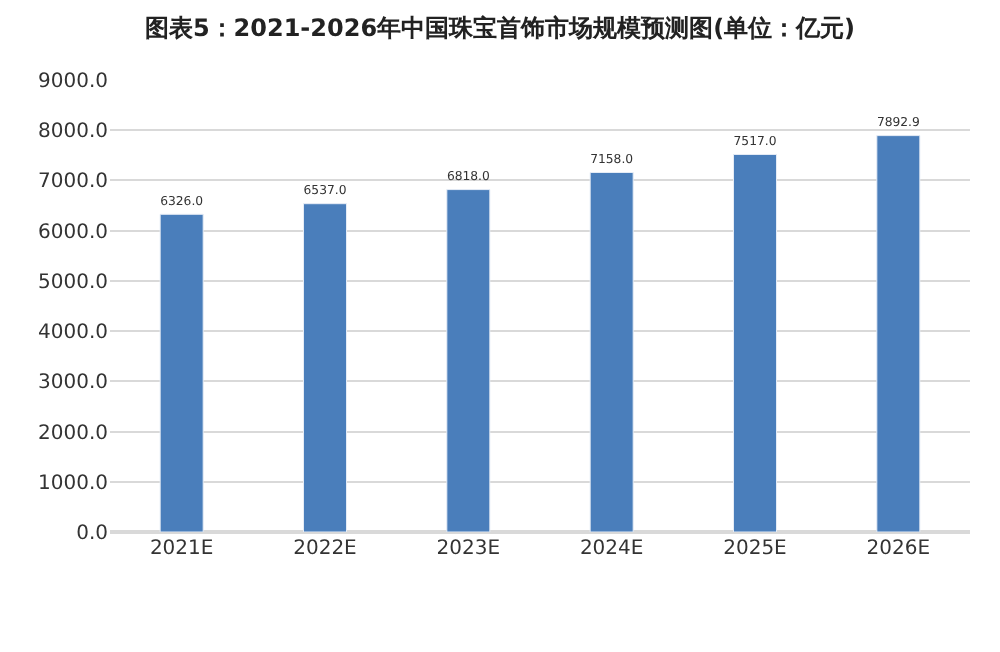 This screenshot has height=652, width=1000. Describe the element at coordinates (73, 232) in the screenshot. I see `y-tick-label: 6000.0` at that location.